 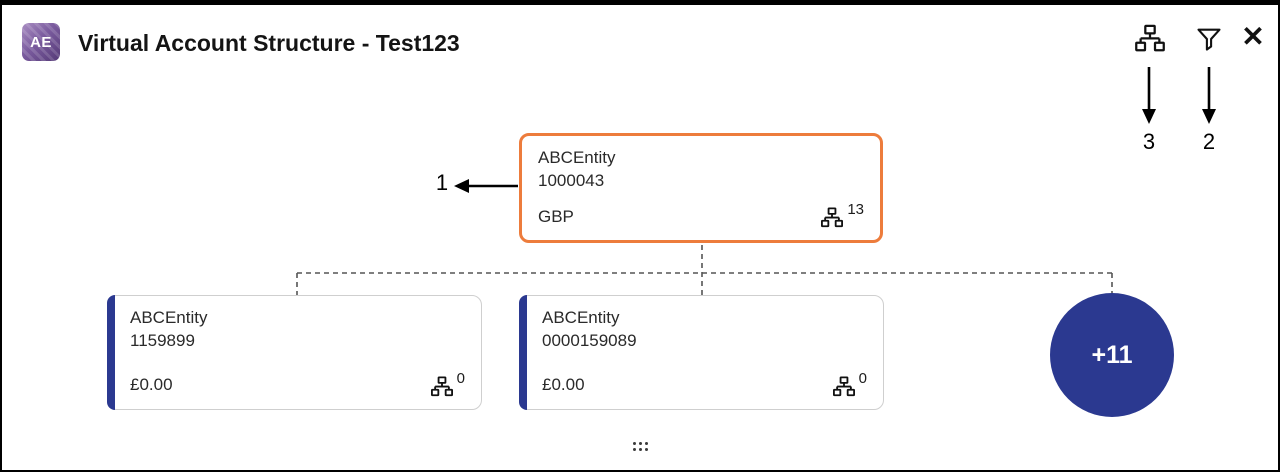 I want to click on hierarchy-view-button, so click(x=1150, y=39).